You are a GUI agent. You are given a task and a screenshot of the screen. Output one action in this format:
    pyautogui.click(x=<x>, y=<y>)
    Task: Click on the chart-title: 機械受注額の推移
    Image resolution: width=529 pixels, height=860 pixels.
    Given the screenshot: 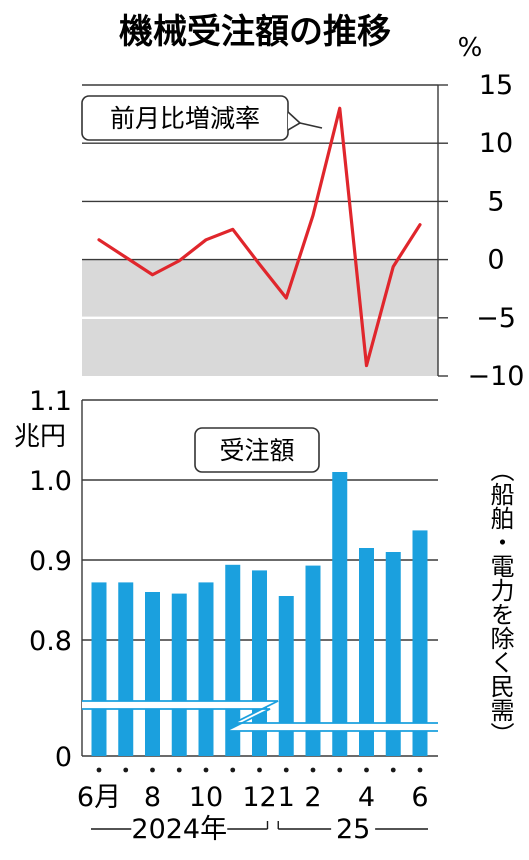 What is the action you would take?
    pyautogui.click(x=255, y=32)
    